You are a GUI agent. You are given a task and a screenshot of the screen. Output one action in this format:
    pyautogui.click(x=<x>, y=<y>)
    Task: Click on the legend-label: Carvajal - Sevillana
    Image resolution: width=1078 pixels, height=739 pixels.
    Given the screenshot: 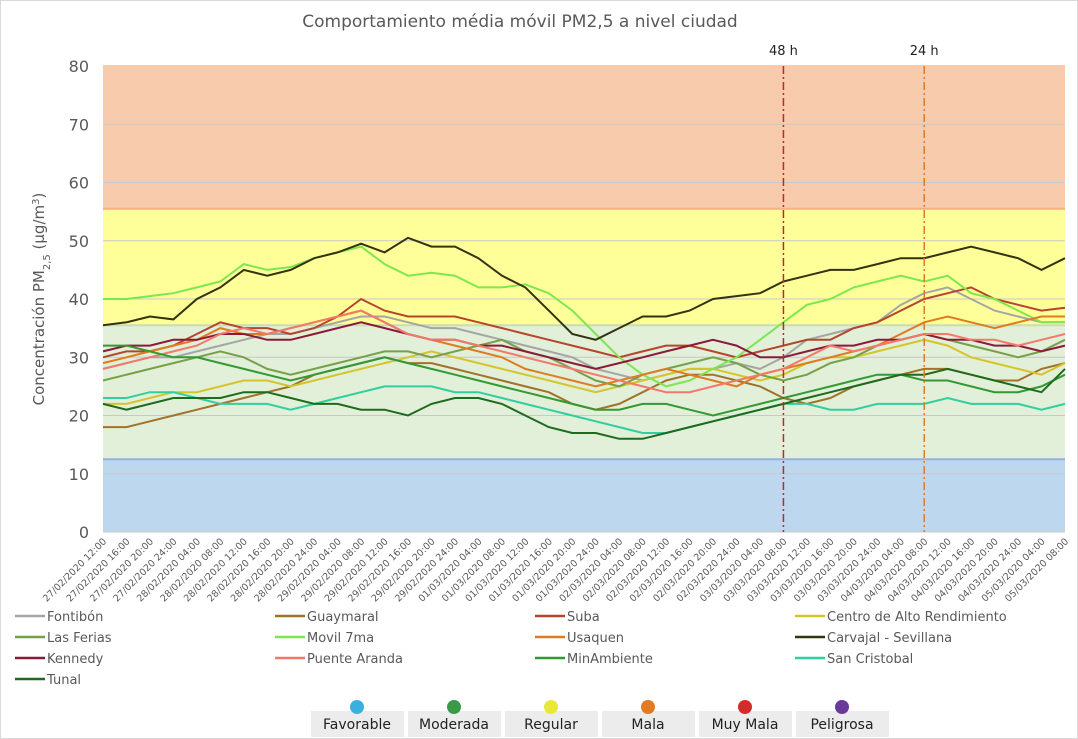 What is the action you would take?
    pyautogui.click(x=889, y=638)
    